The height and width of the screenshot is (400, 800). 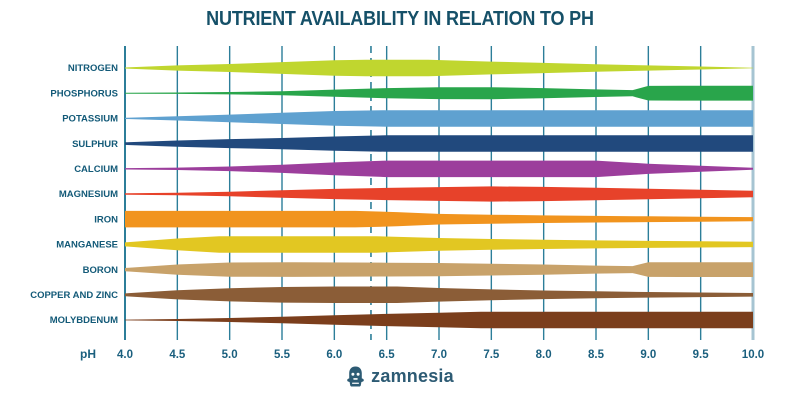 I want to click on row-label-magnesium: MAGNESIUM, so click(x=88, y=194).